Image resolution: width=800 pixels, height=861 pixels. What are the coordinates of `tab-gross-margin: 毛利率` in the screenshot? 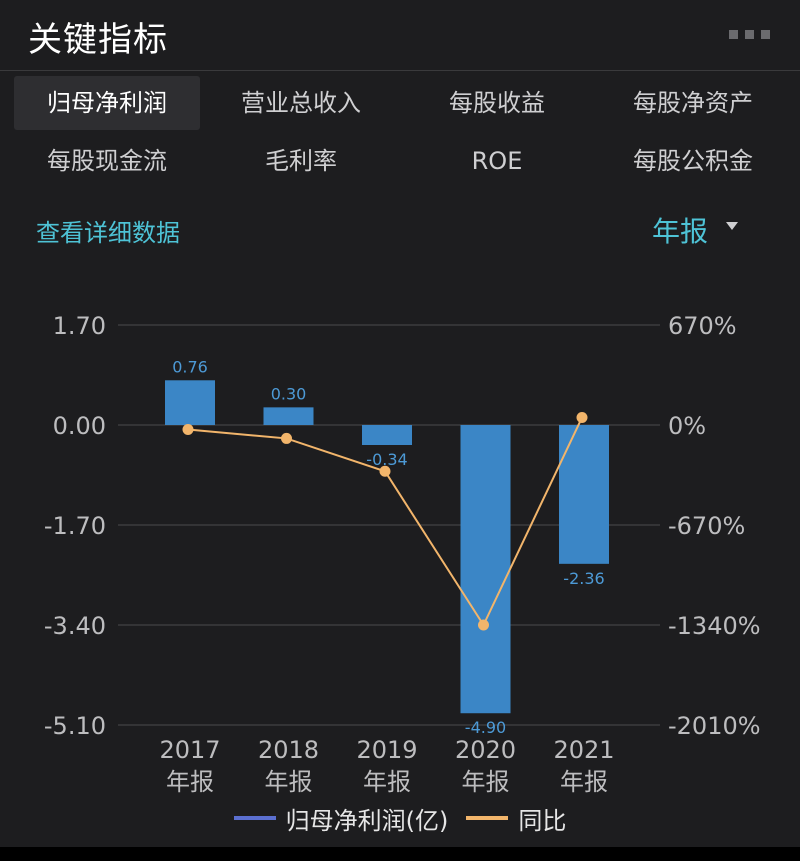 It's located at (301, 161).